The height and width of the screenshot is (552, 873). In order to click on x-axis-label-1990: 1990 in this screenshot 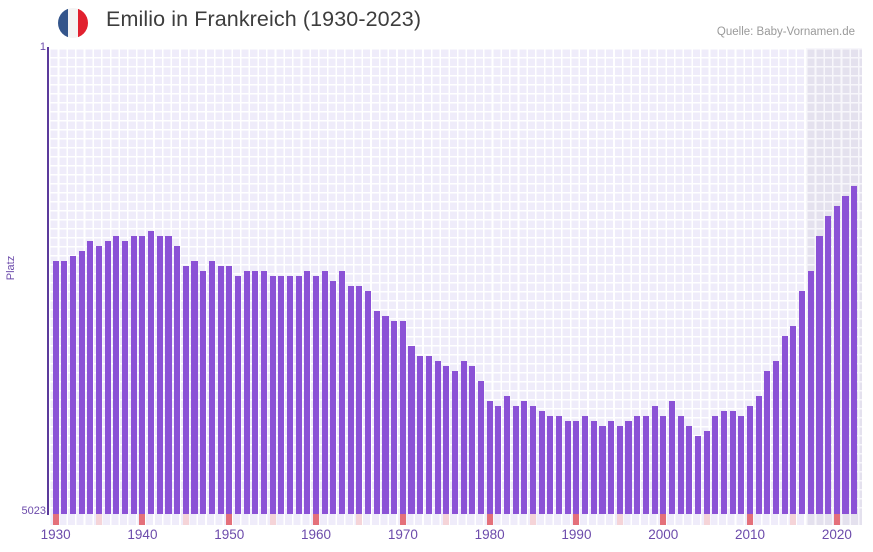, I will do `click(576, 534)`.